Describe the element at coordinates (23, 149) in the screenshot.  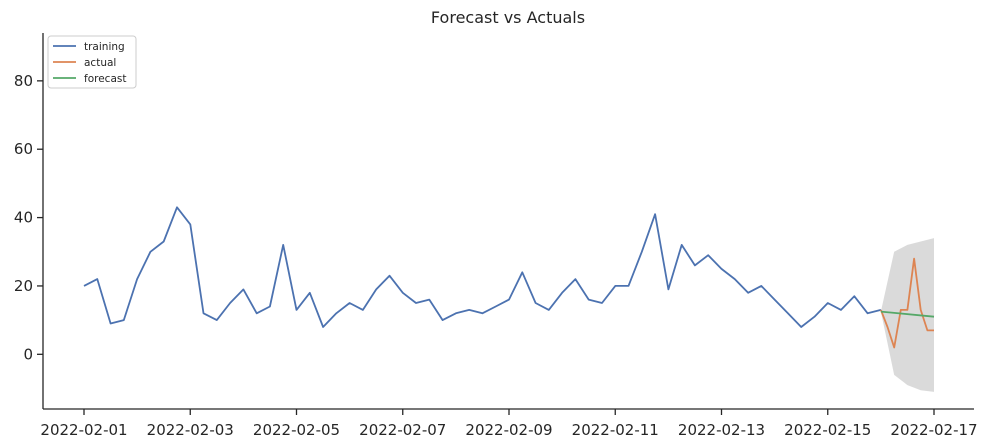
I see `y-tick-label: 60` at that location.